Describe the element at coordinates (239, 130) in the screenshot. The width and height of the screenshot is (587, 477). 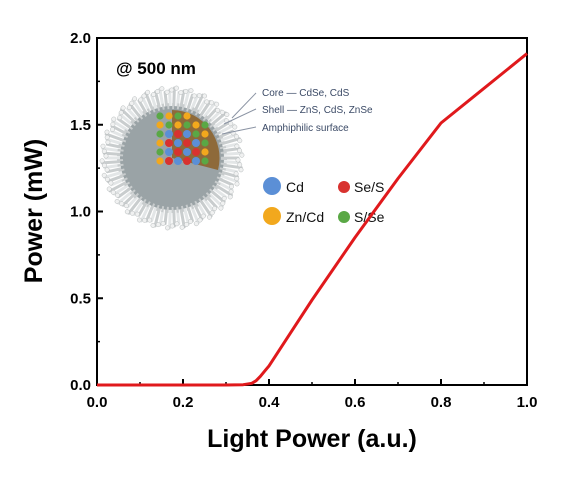
I see `surface-leader-line` at that location.